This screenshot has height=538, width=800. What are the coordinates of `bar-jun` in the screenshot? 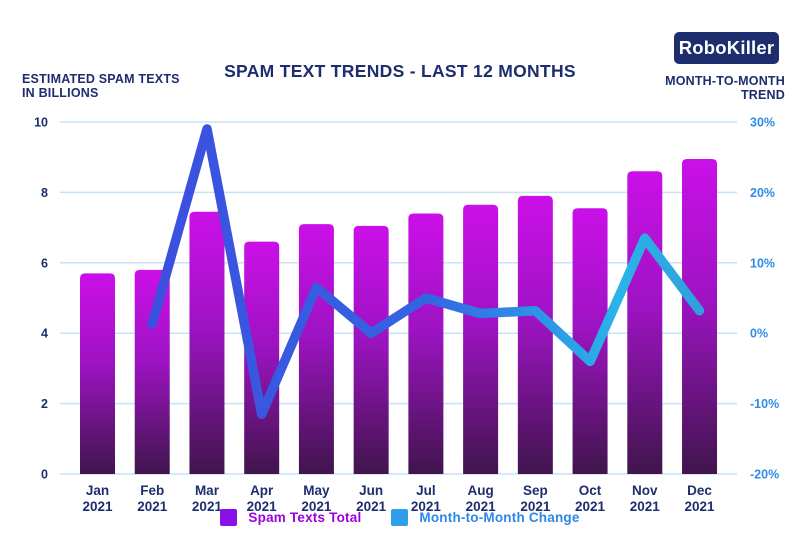 It's located at (371, 349).